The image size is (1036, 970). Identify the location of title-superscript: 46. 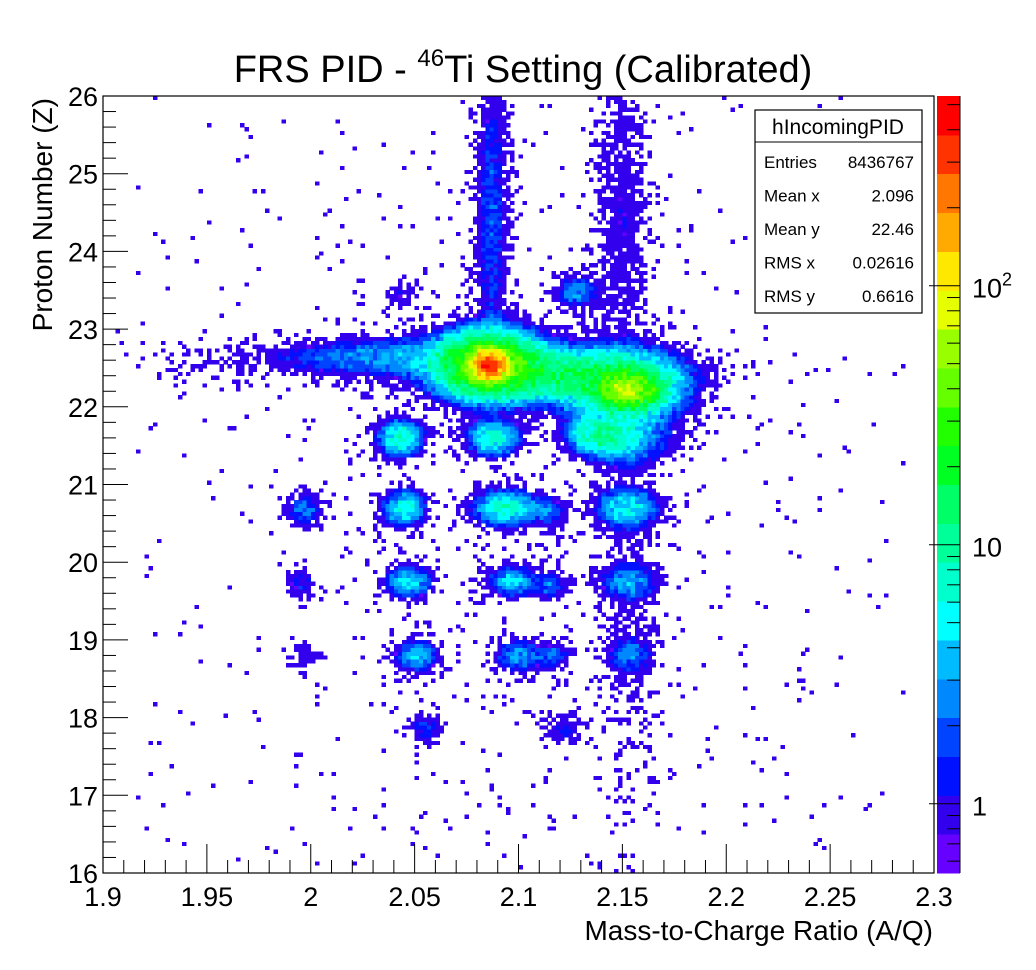
(430, 58).